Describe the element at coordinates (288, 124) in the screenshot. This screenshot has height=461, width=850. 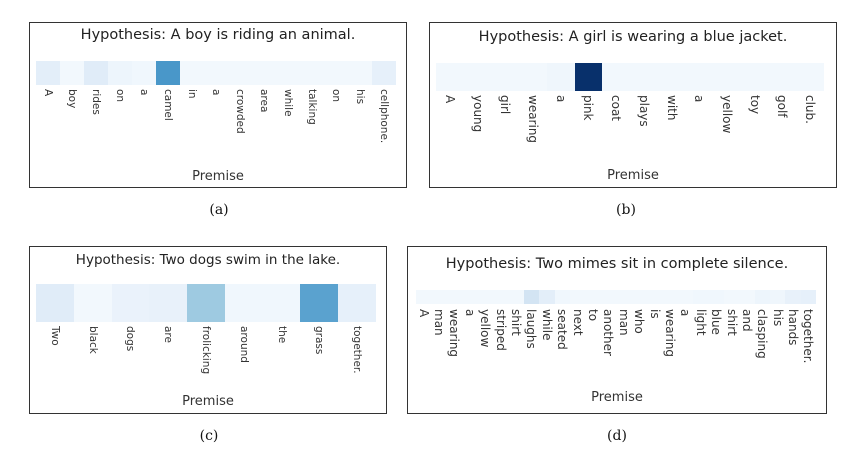
I see `token-label: while` at that location.